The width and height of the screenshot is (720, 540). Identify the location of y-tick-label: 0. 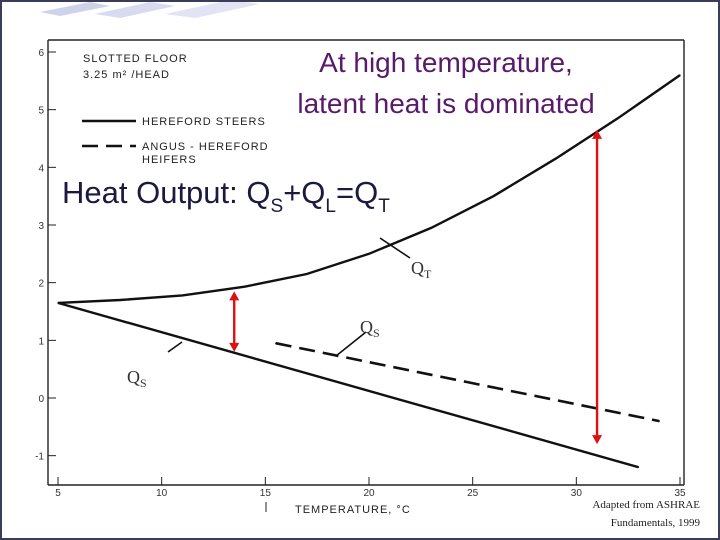
(41, 399).